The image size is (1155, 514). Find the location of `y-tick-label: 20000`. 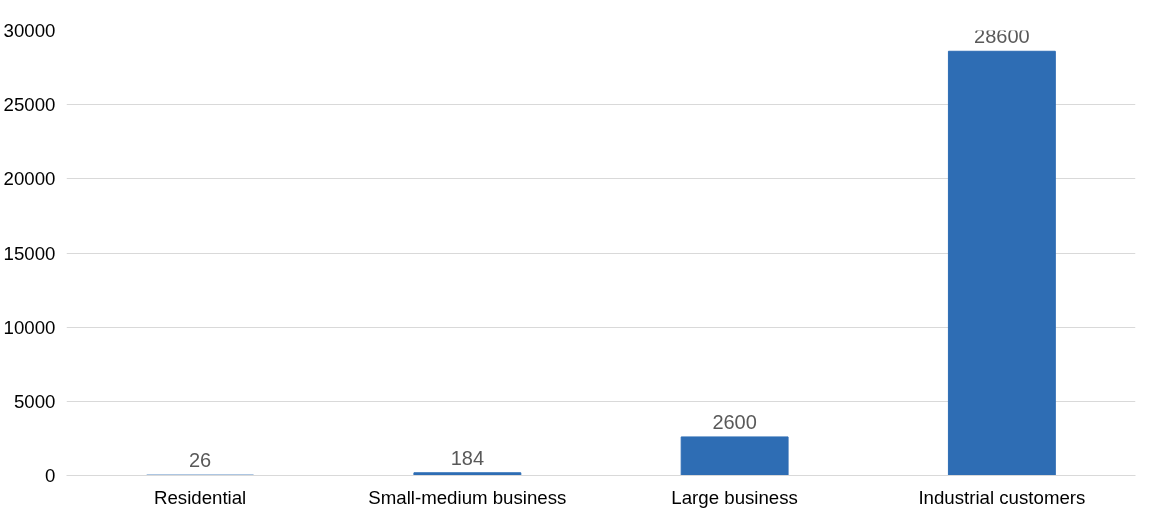

y-tick-label: 20000 is located at coordinates (29, 179).